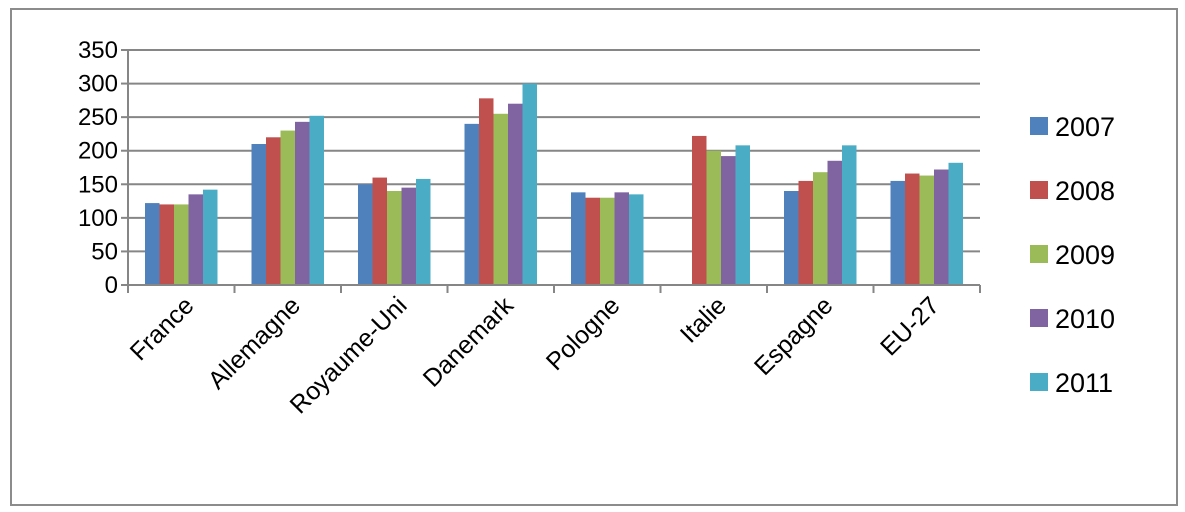 Image resolution: width=1185 pixels, height=512 pixels. I want to click on bar-2009-Allemagne, so click(287, 207).